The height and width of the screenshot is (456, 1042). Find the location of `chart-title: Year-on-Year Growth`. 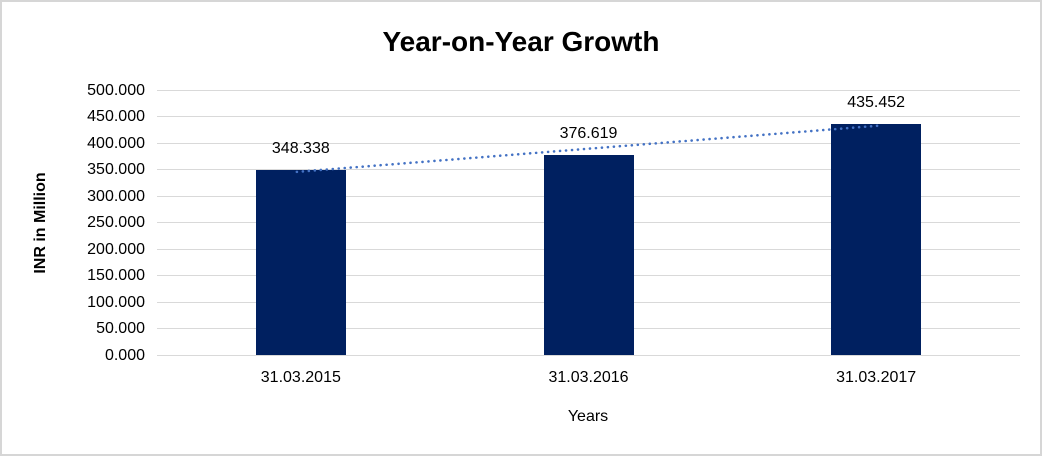

chart-title: Year-on-Year Growth is located at coordinates (521, 41).